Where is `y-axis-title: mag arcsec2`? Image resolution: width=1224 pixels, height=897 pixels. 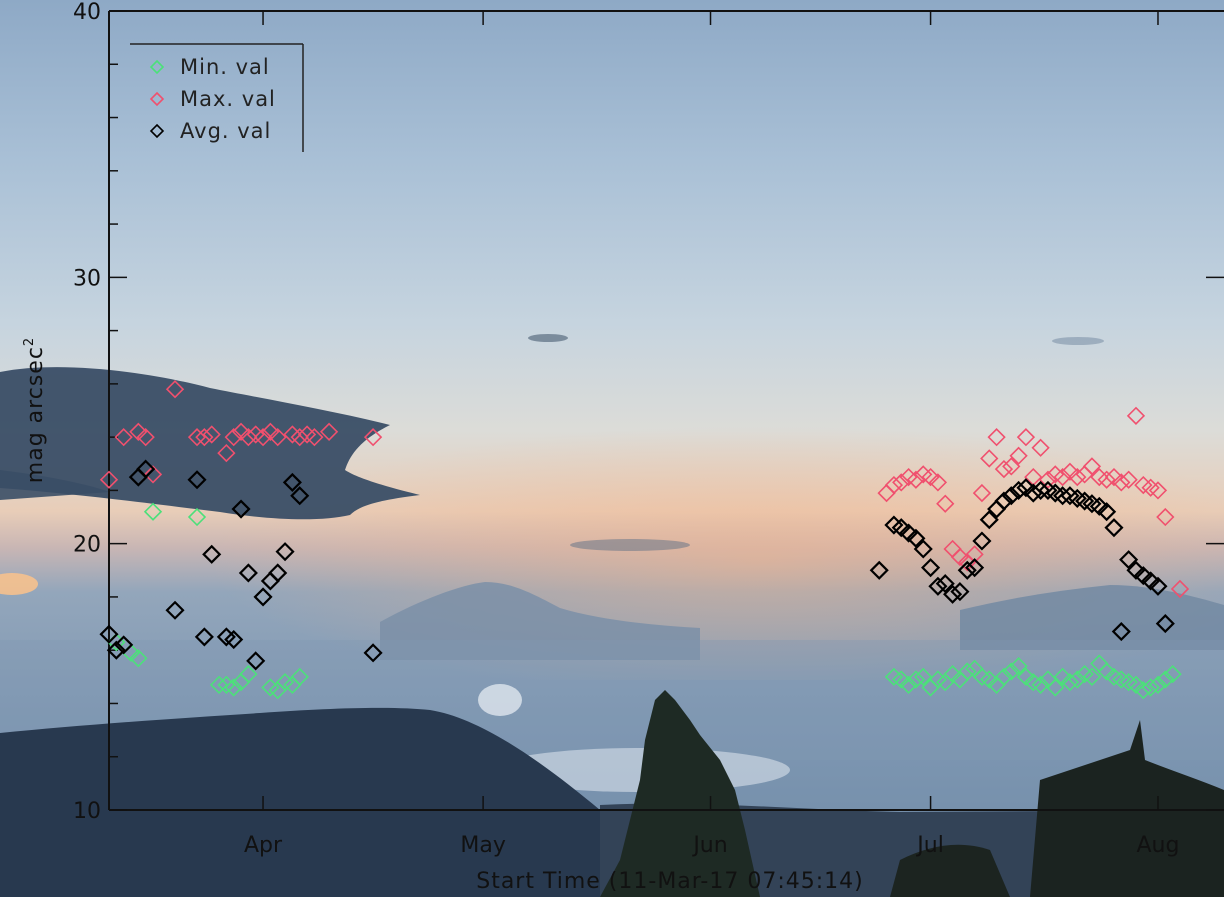 y-axis-title: mag arcsec2 is located at coordinates (35, 410).